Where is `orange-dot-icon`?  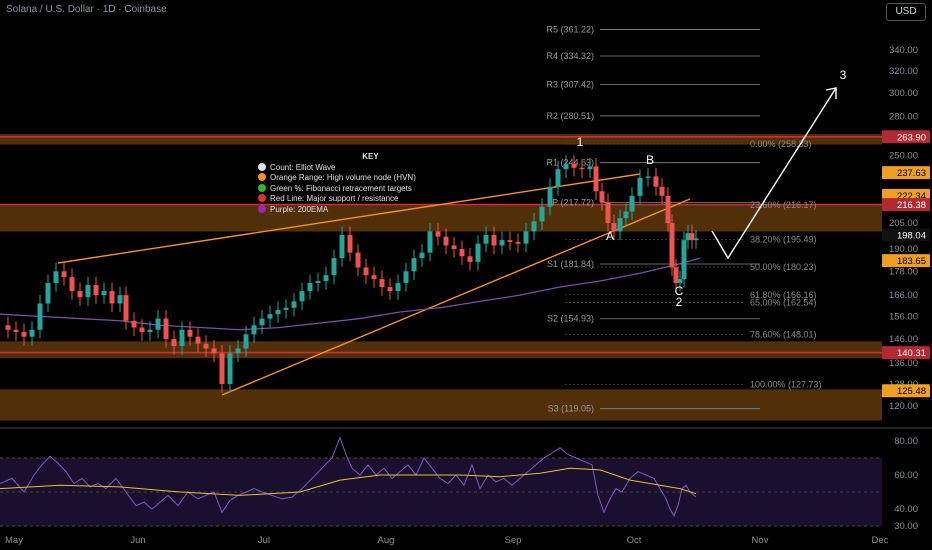
orange-dot-icon is located at coordinates (262, 177).